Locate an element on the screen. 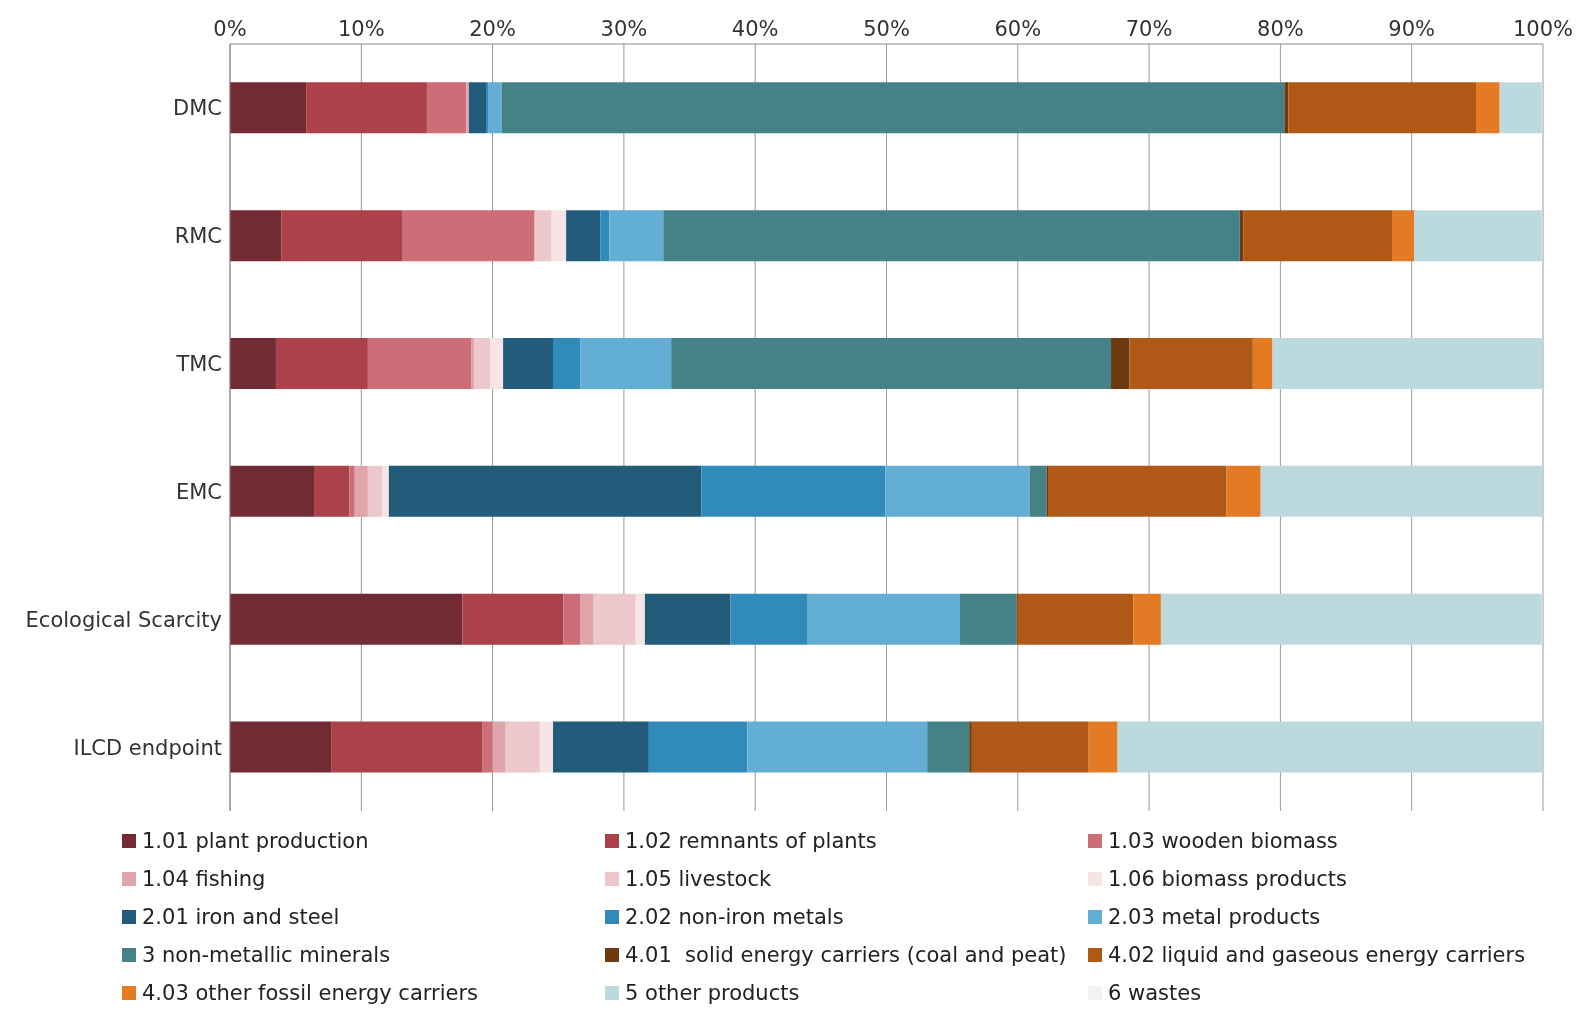 This screenshot has width=1591, height=1013. y-tick-label: ILCD endpoint is located at coordinates (147, 747).